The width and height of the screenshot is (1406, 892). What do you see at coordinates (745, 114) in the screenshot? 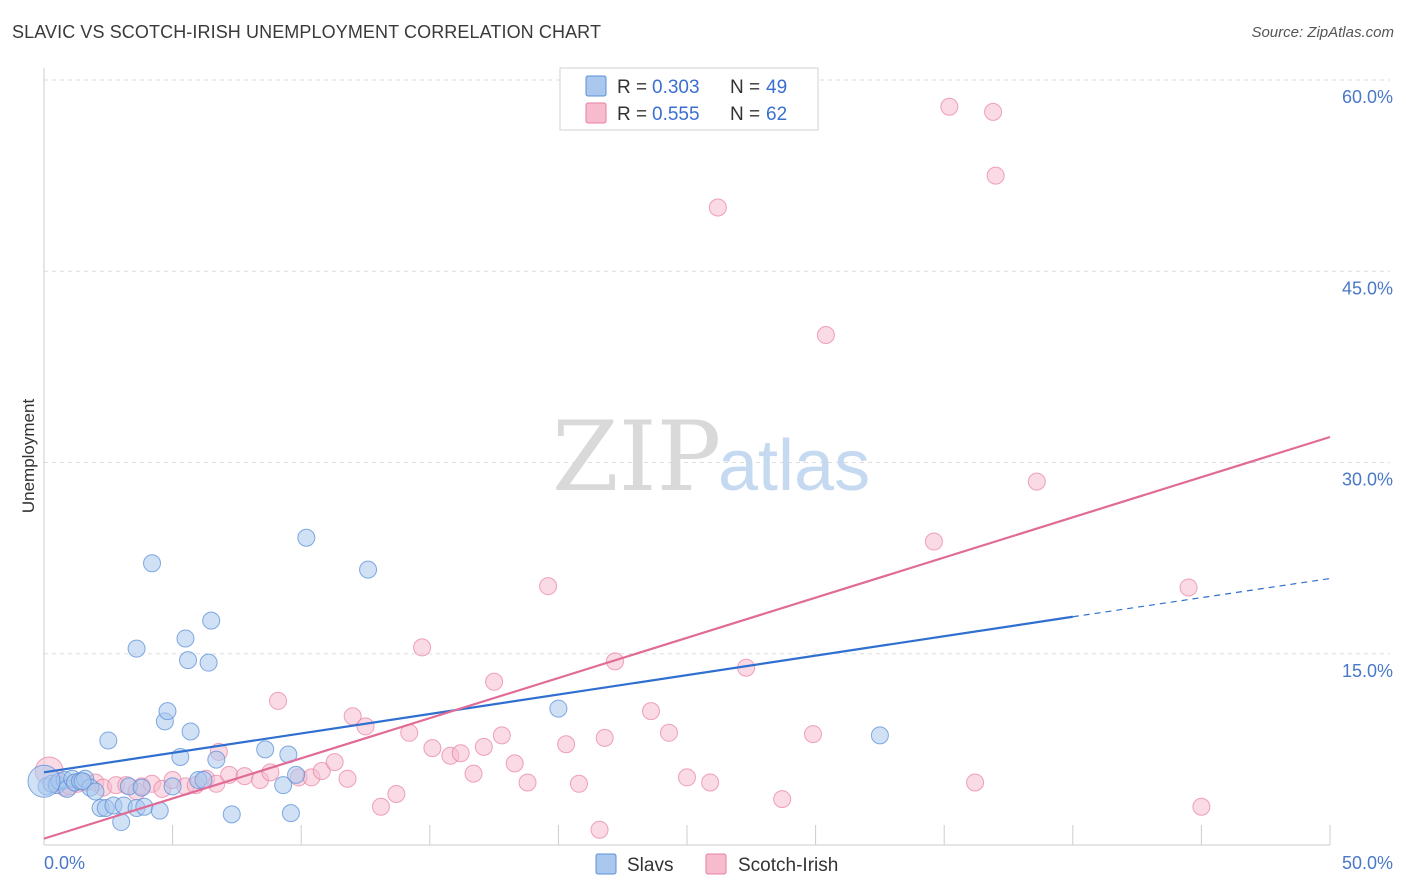
I see `scotch-n-label: N =` at bounding box center [745, 114].